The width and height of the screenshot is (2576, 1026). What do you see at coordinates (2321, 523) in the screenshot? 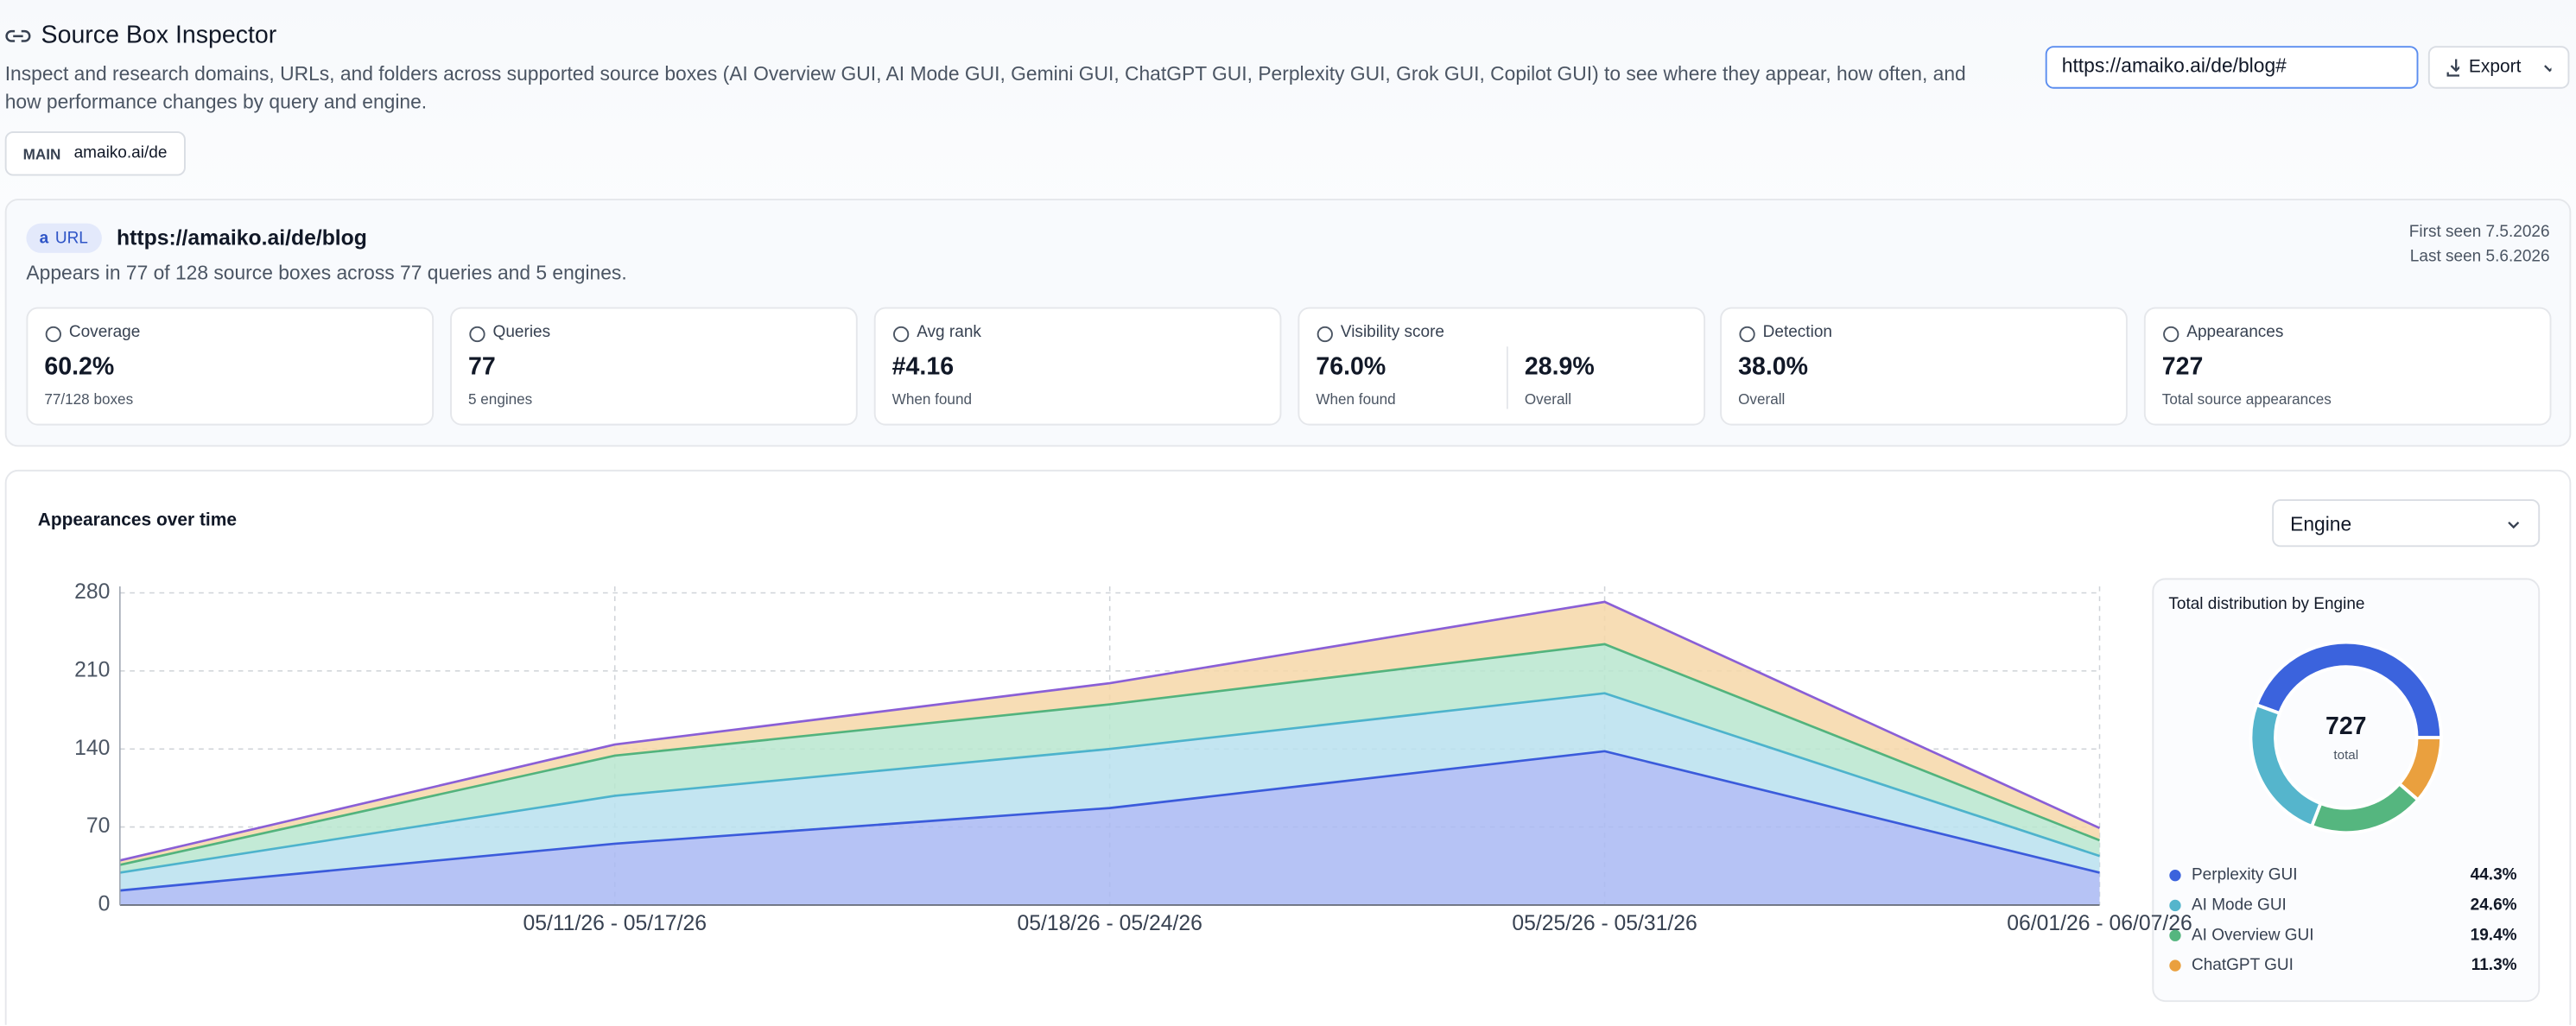
I see `group-select-label: Engine` at bounding box center [2321, 523].